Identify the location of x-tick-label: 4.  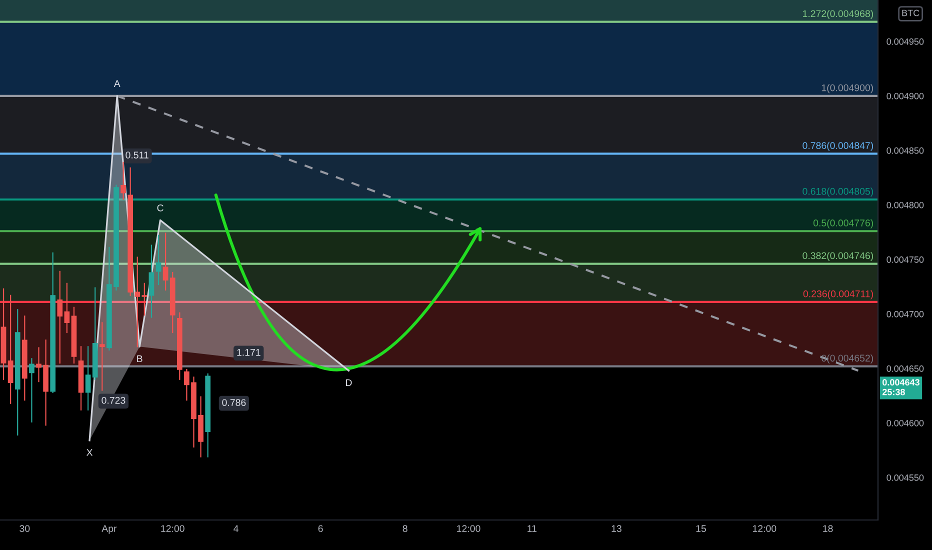
(236, 528).